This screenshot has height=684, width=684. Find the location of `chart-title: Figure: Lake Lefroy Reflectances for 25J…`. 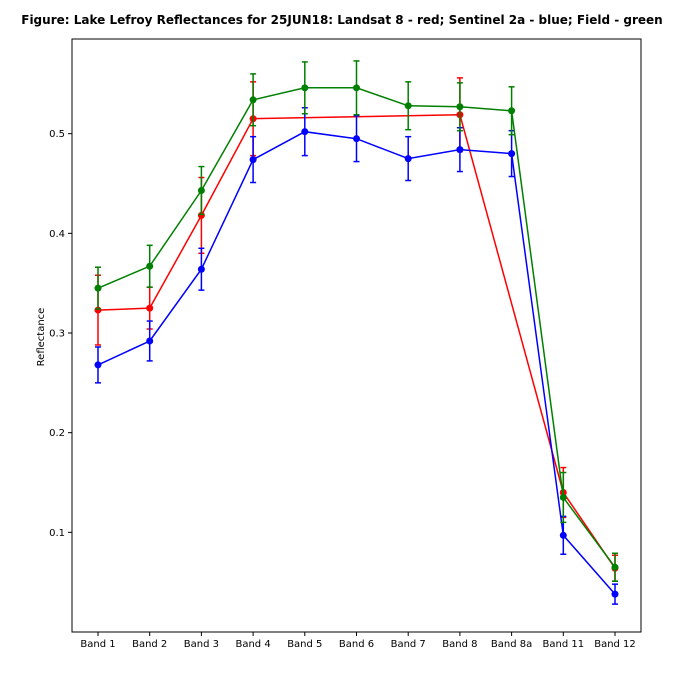

chart-title: Figure: Lake Lefroy Reflectances for 25J… is located at coordinates (341, 20).